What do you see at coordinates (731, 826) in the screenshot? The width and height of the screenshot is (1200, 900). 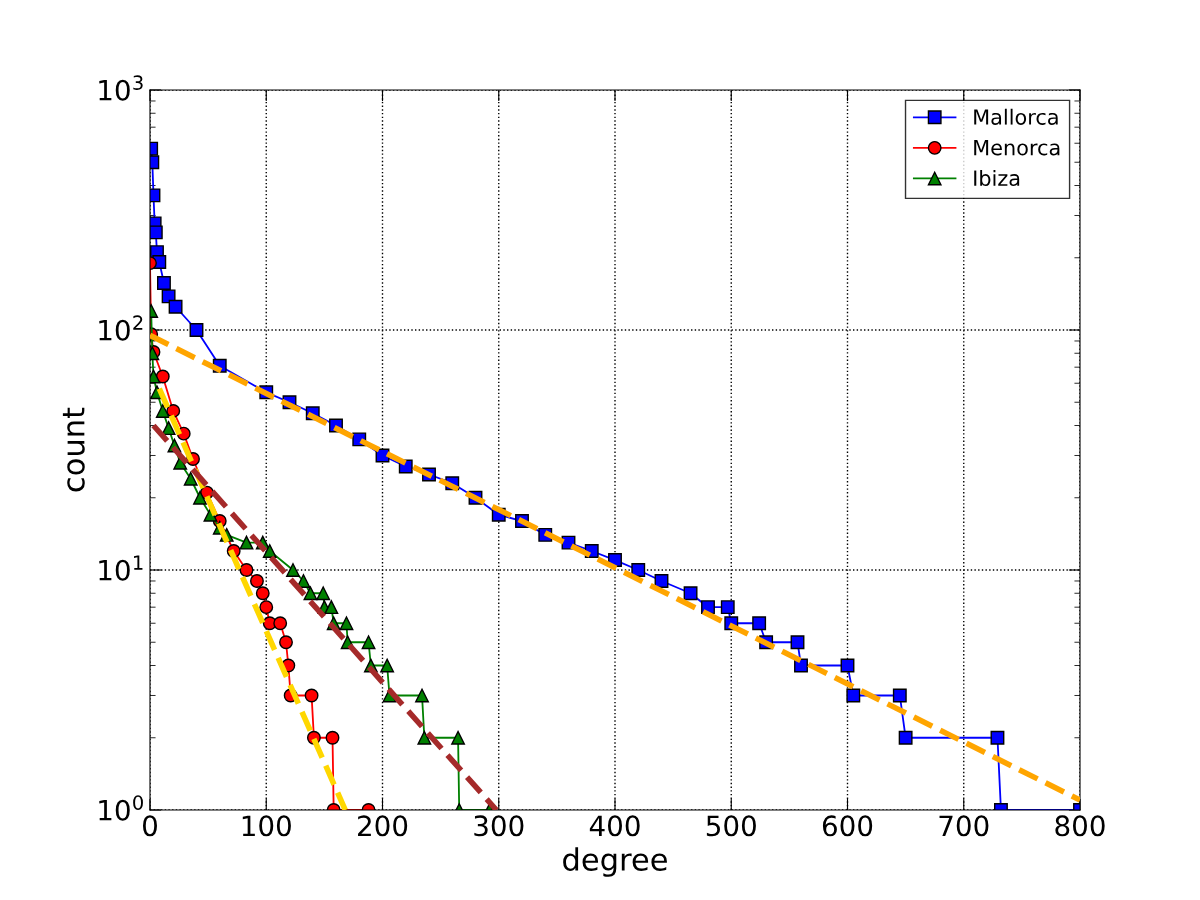 I see `x-tick-label: 500` at bounding box center [731, 826].